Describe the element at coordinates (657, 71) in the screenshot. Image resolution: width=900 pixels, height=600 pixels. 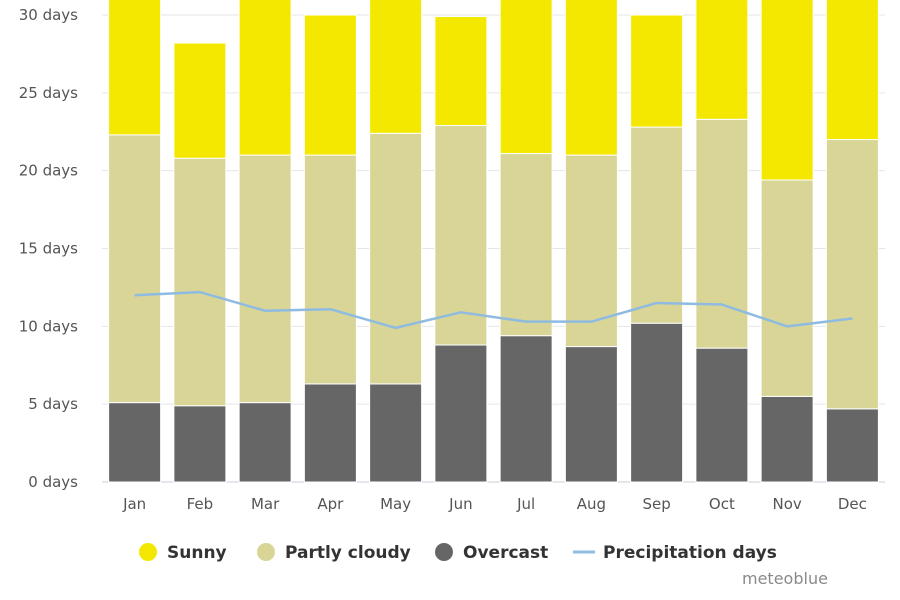
I see `bar-sunny-sep` at that location.